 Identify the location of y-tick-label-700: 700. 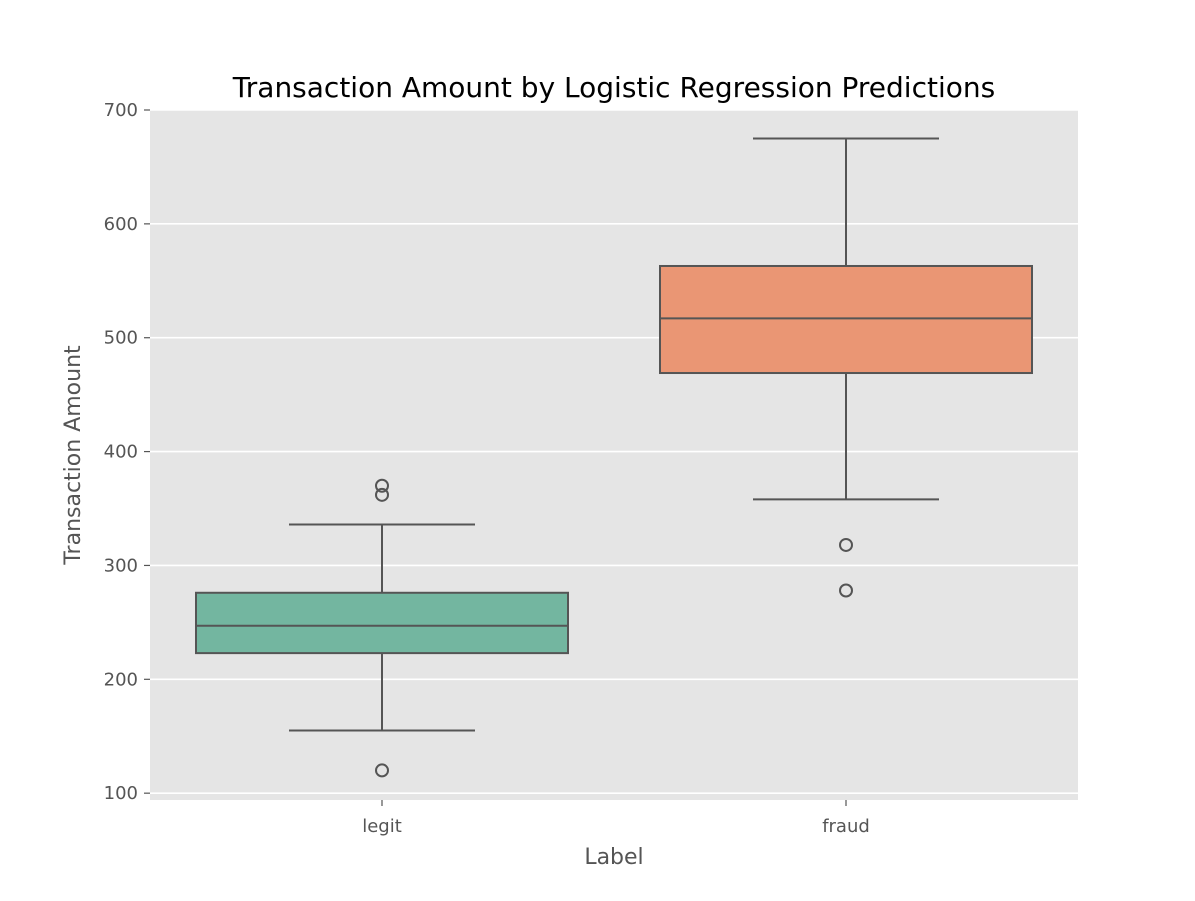
(121, 110).